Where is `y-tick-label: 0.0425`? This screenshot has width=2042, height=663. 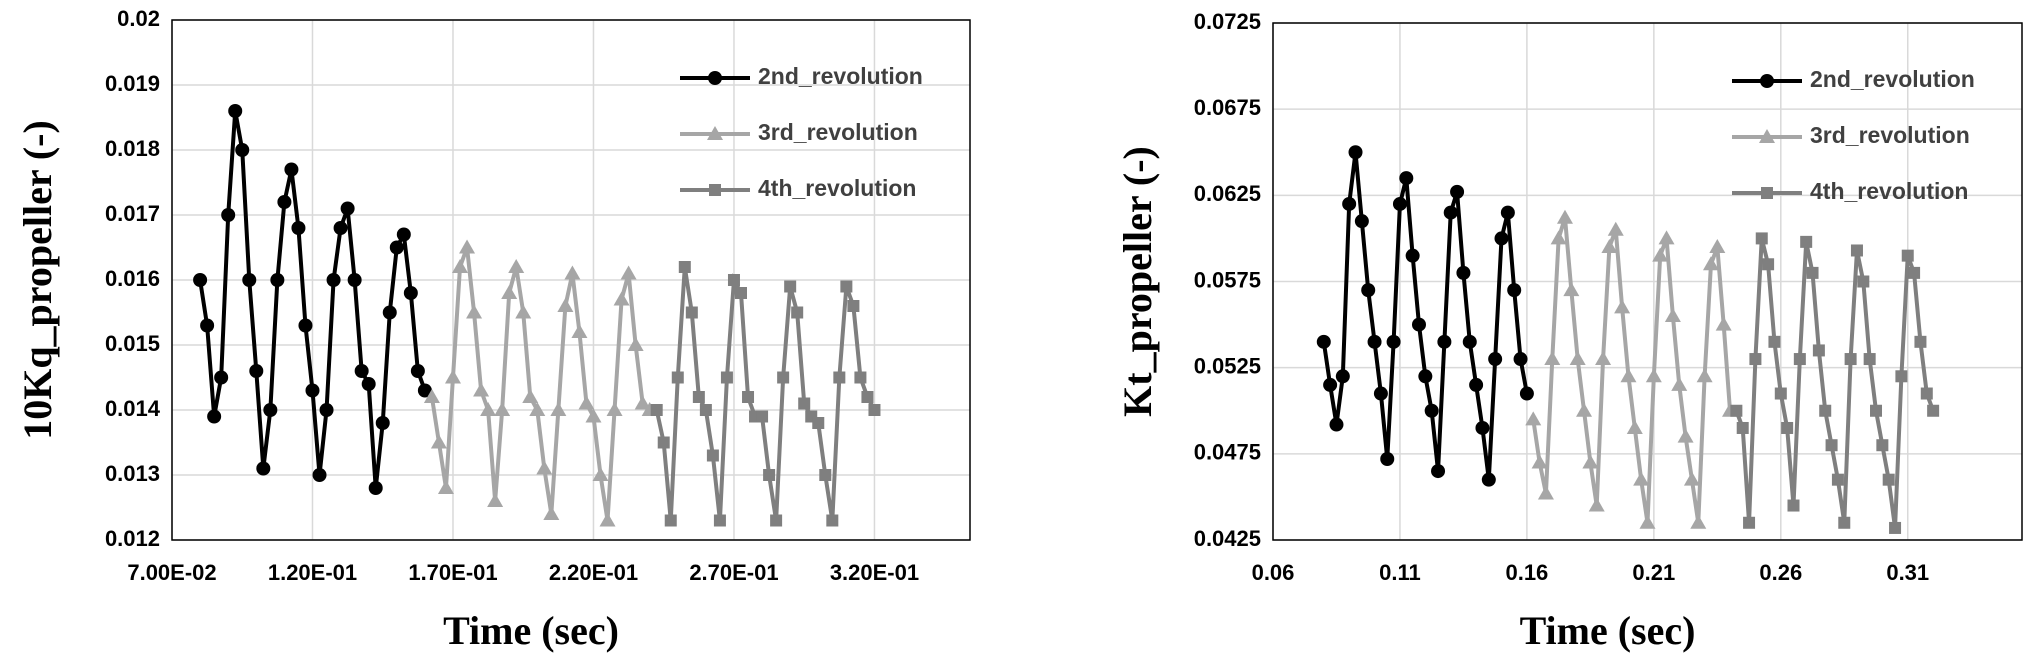 y-tick-label: 0.0425 is located at coordinates (1227, 538).